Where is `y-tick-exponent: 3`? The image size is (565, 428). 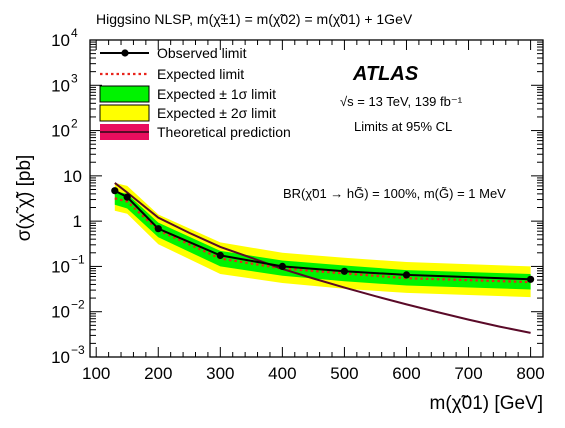 y-tick-exponent: 3 is located at coordinates (74, 78).